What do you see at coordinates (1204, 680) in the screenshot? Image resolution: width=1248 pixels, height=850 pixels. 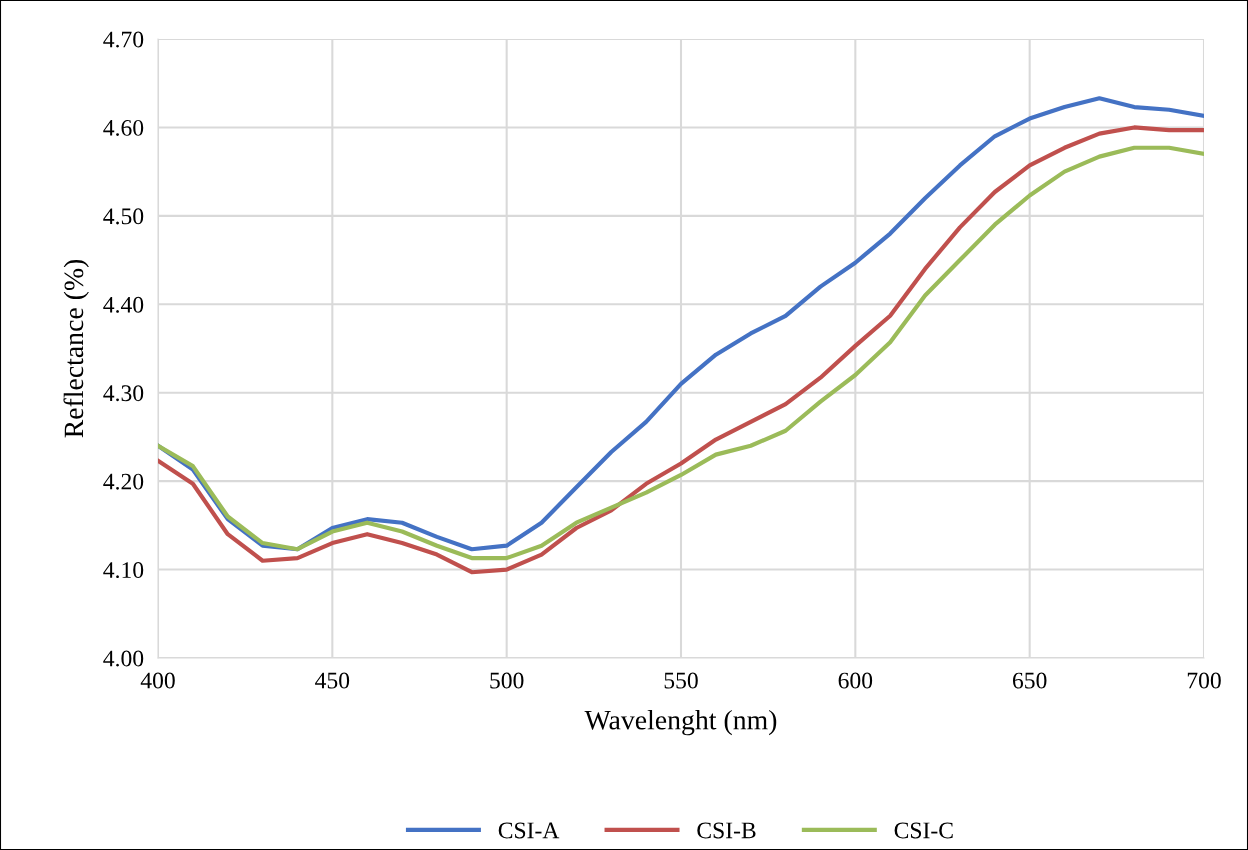 I see `x-tick-label: 700` at bounding box center [1204, 680].